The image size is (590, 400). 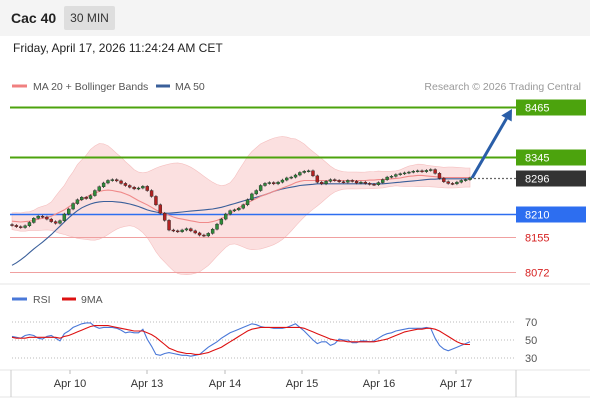 I want to click on timeframe-button: 30 MIN, so click(x=89, y=18).